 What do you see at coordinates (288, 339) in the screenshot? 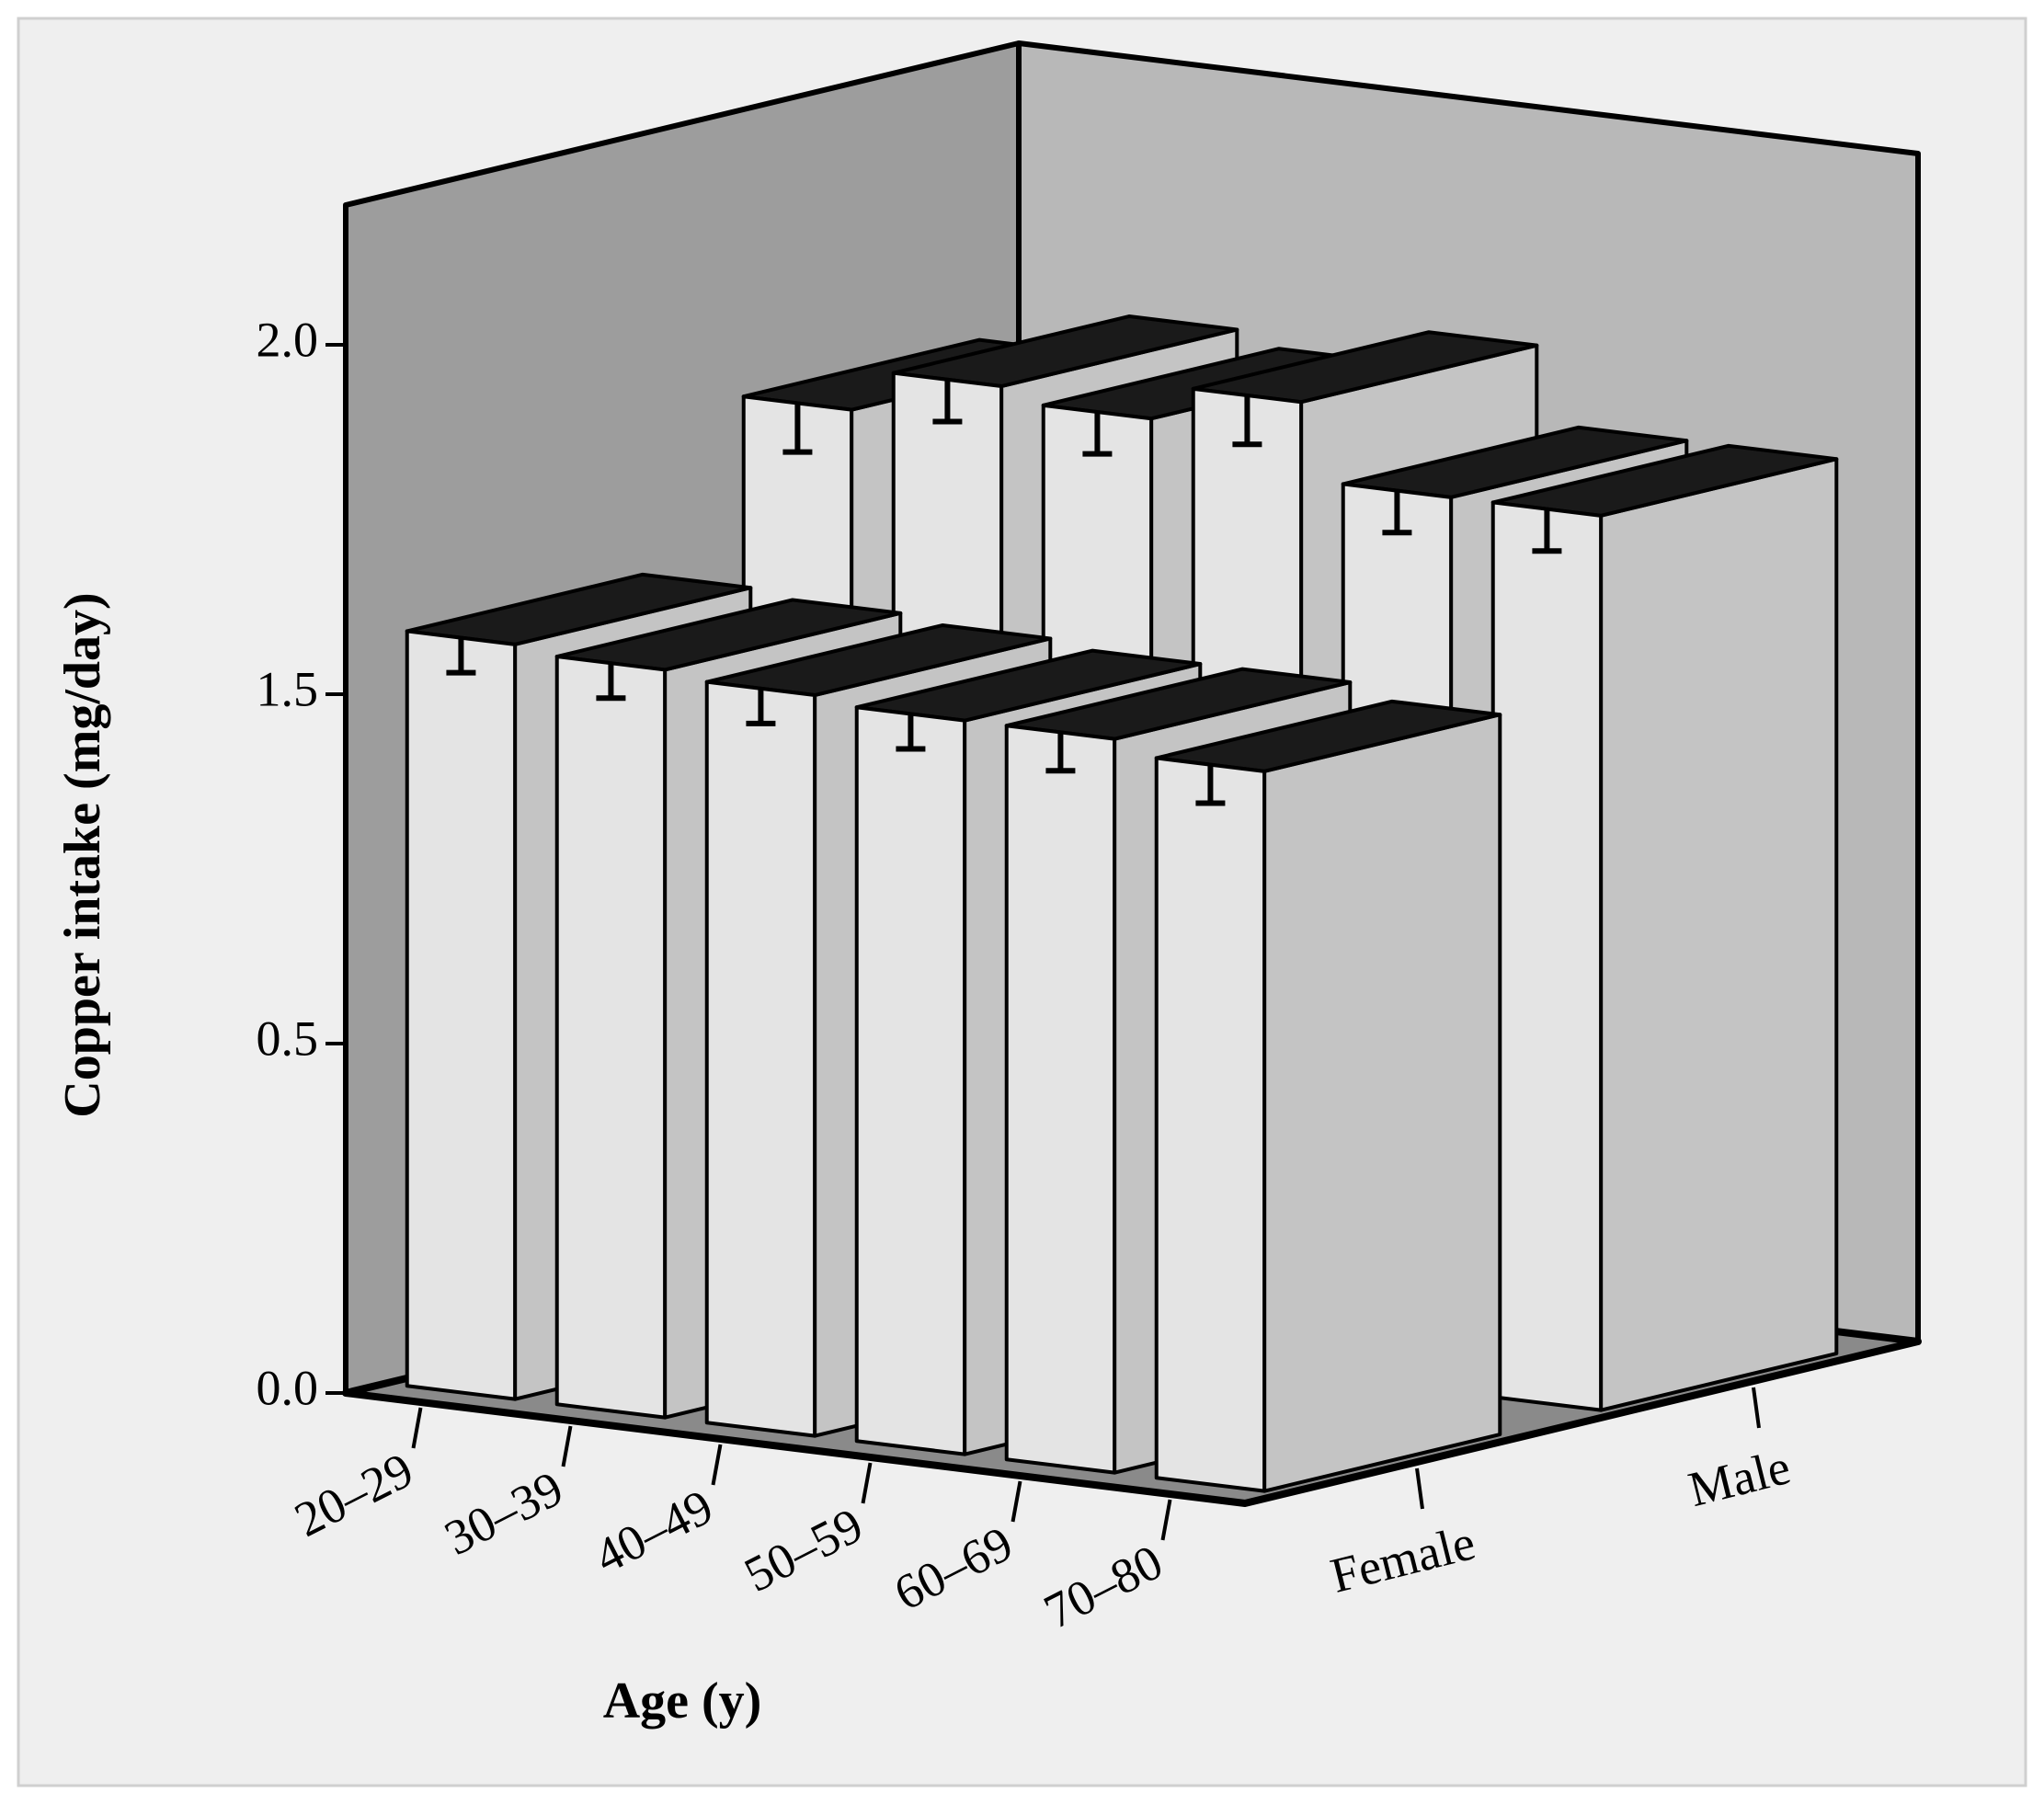
I see `y-tick-label: 2.0` at bounding box center [288, 339].